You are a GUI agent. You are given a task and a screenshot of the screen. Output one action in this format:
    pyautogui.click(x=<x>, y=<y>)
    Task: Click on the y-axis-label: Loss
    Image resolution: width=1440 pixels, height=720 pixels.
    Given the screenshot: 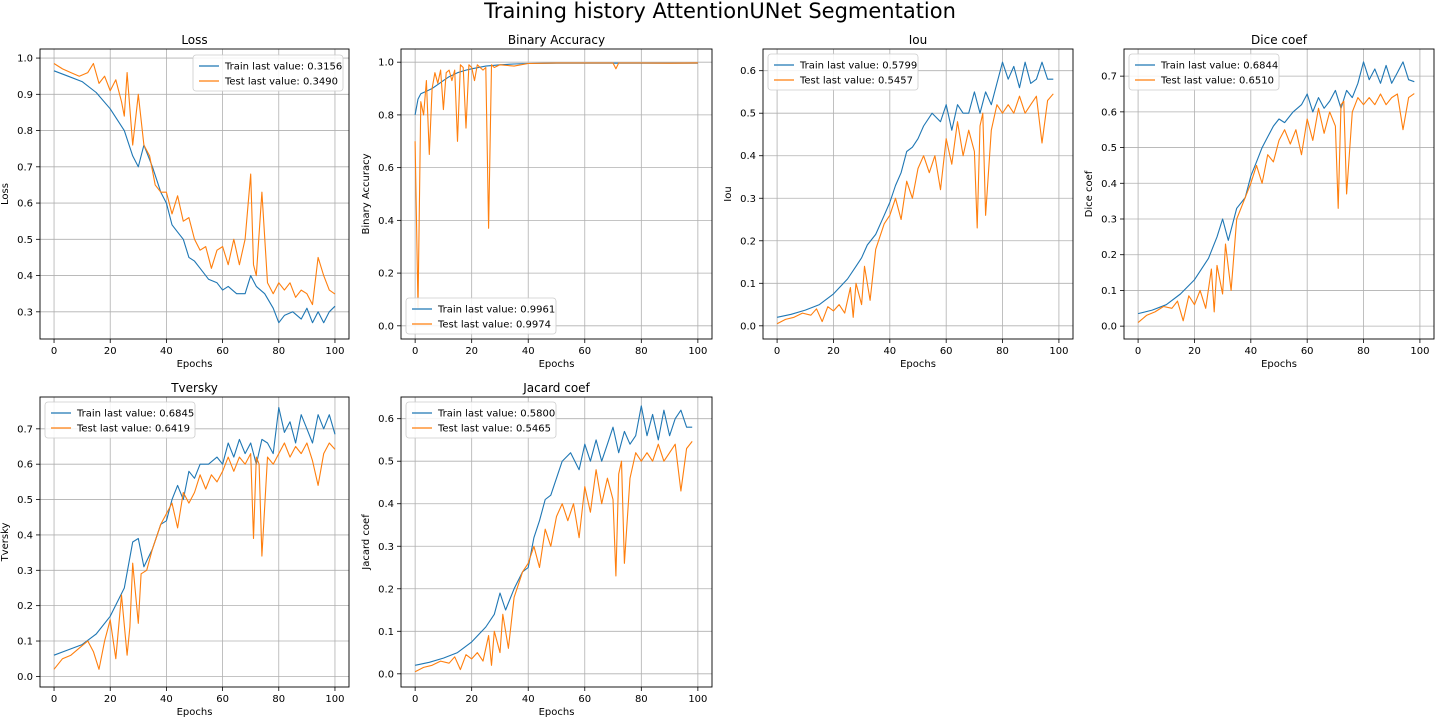 What is the action you would take?
    pyautogui.click(x=5, y=194)
    